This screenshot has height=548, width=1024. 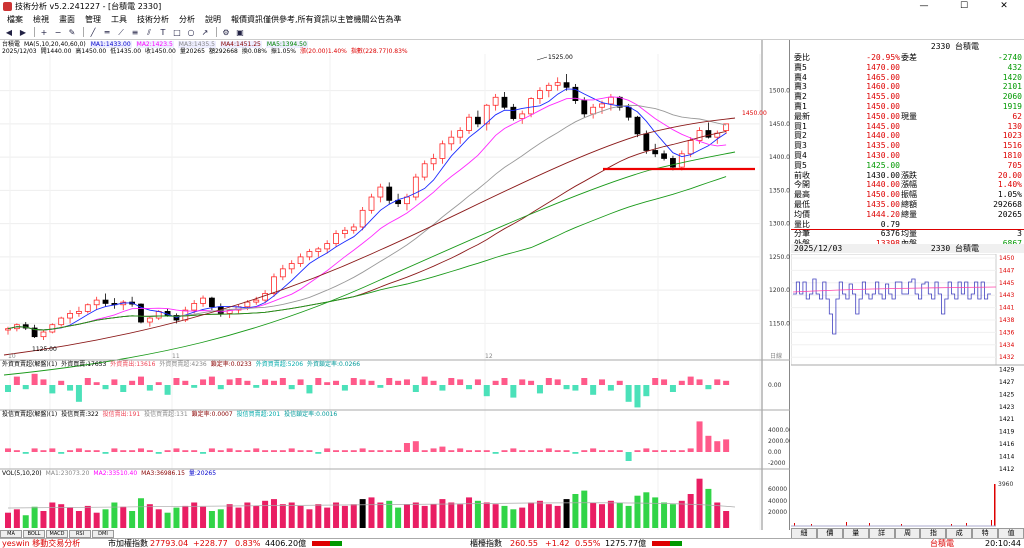 I want to click on minimize-button: —, so click(x=924, y=6).